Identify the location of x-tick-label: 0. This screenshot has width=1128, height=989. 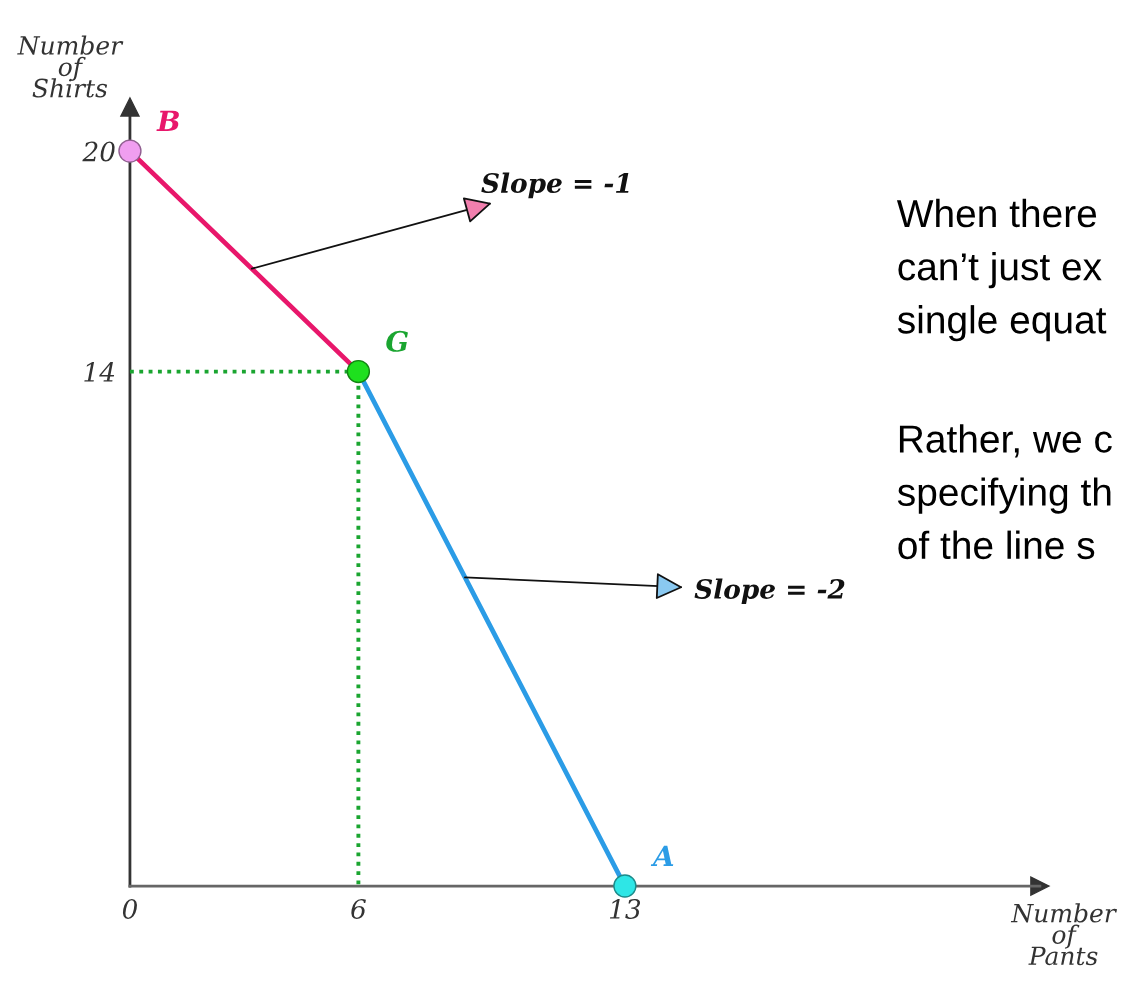
(129, 909).